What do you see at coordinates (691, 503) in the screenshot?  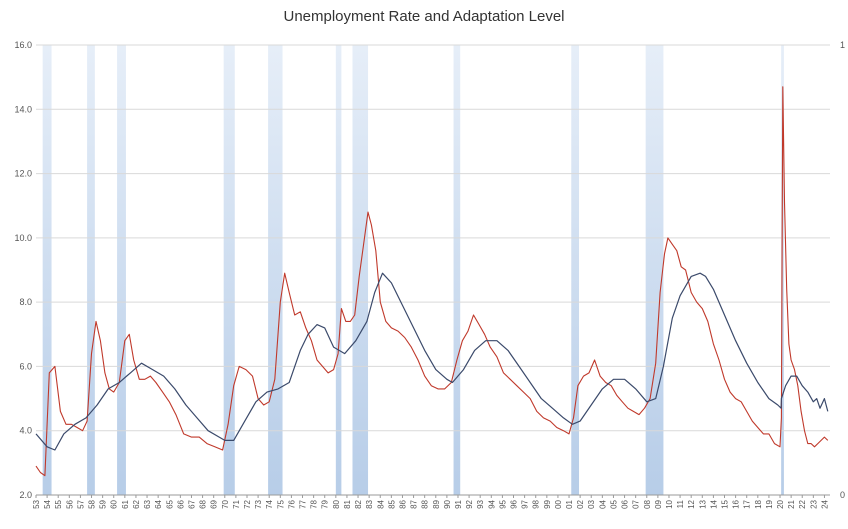 I see `x-tick-label: 12` at bounding box center [691, 503].